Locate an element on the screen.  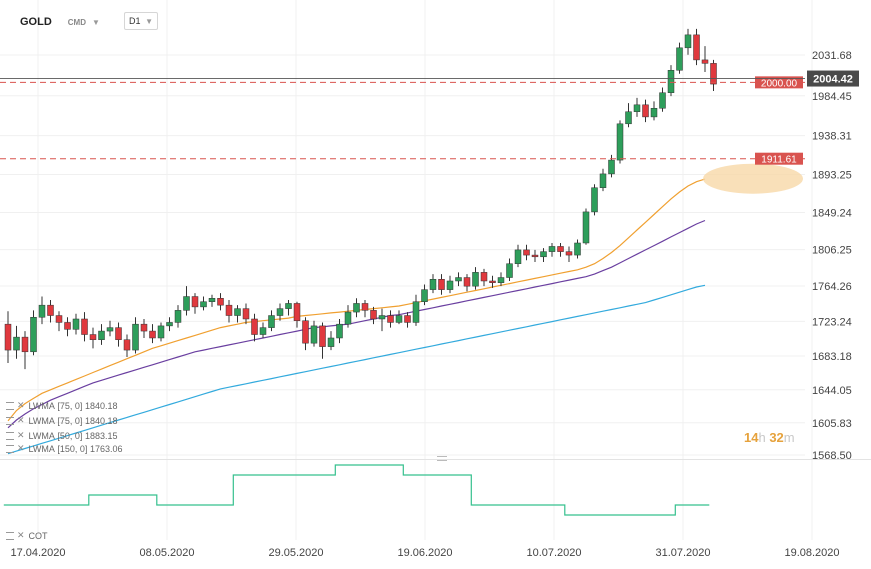
indicator-legend-1: ✕ LWMA [75, 0] 1840.18 is located at coordinates (62, 405).